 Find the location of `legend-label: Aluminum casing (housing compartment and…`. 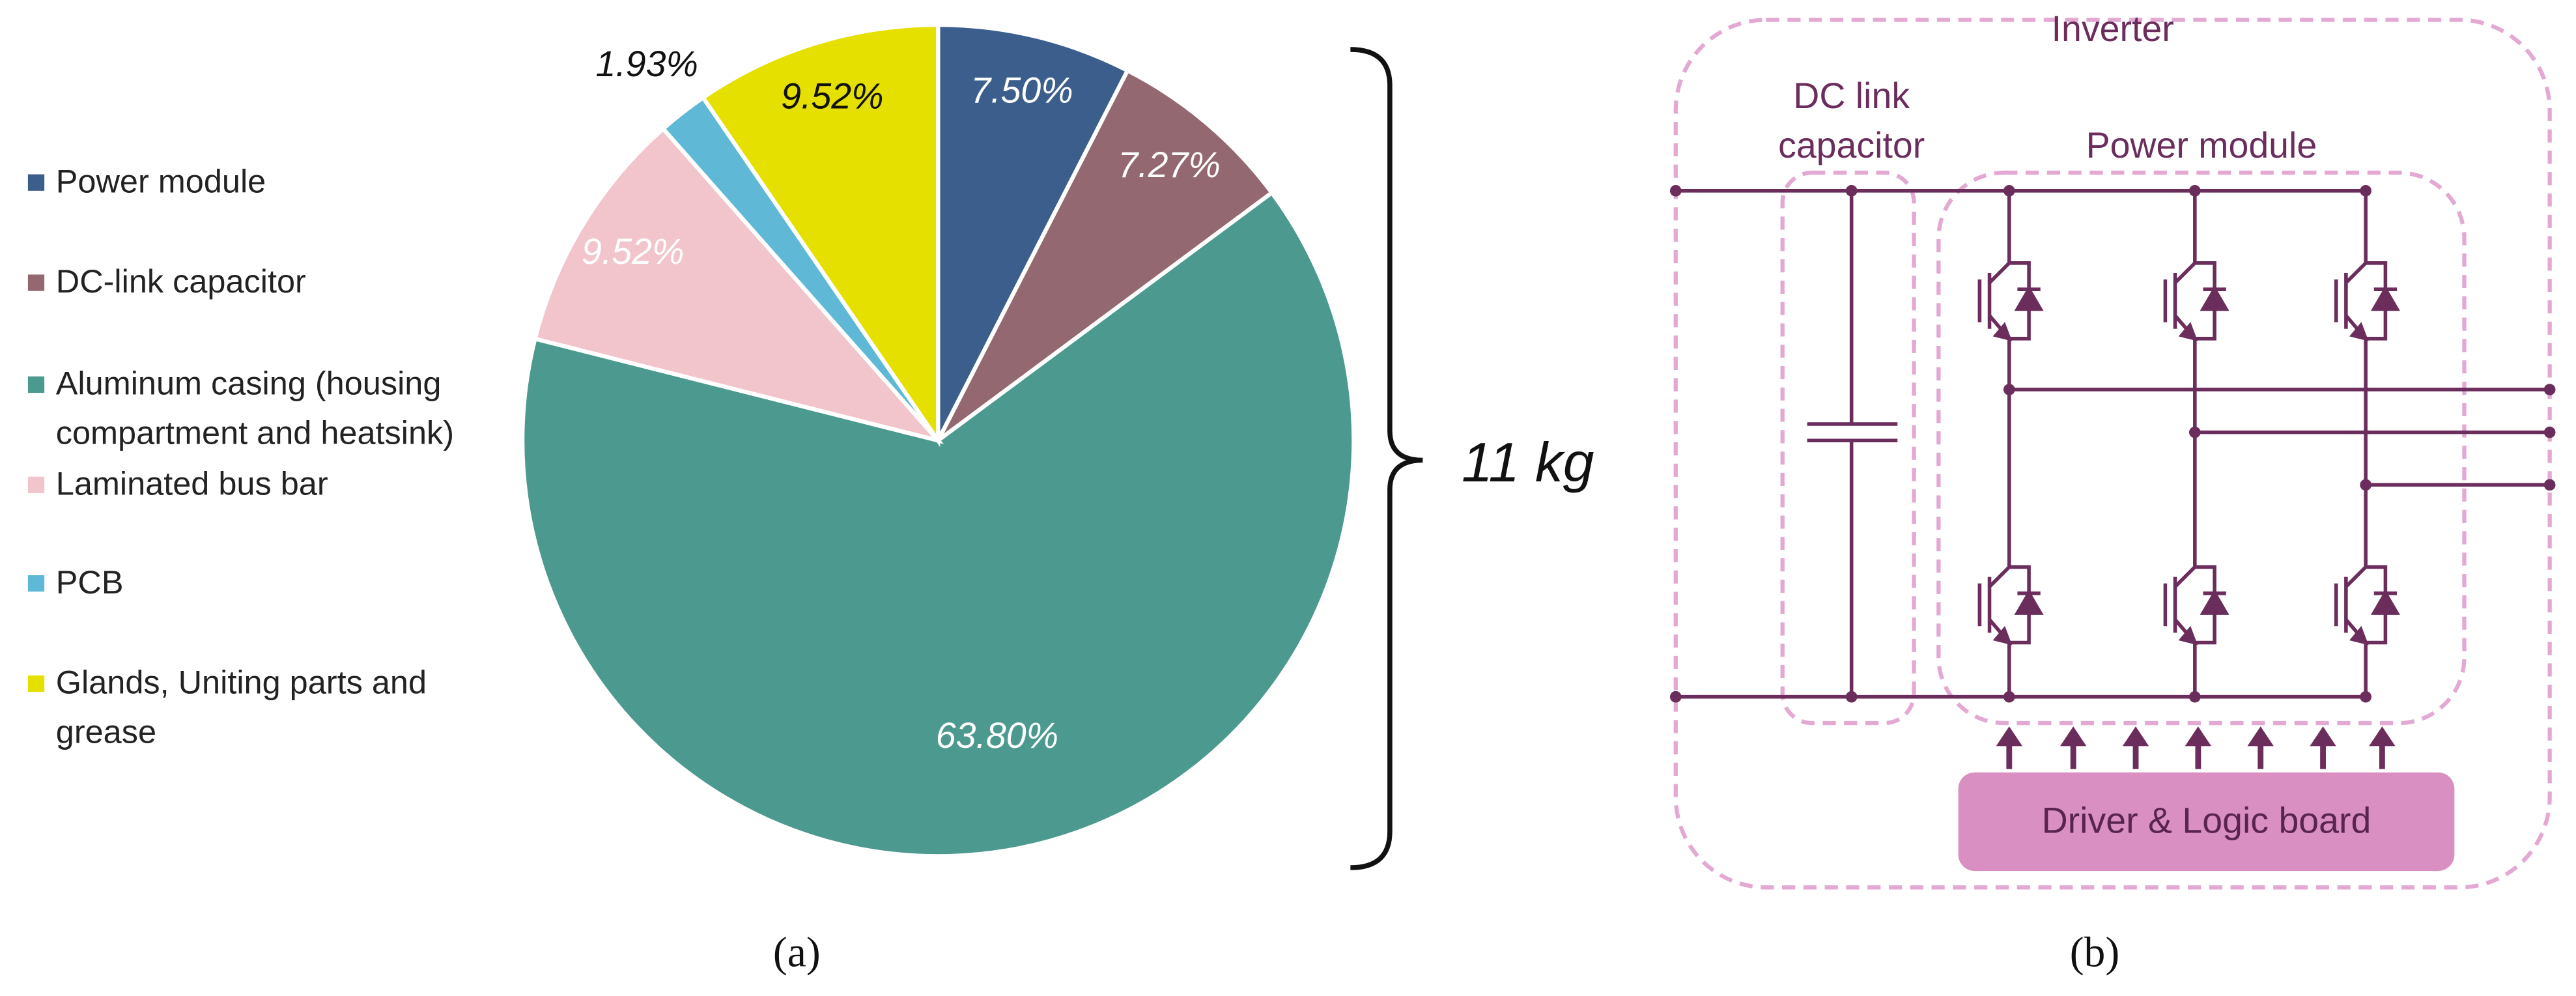

legend-label: Aluminum casing (housing compartment and… is located at coordinates (255, 409).